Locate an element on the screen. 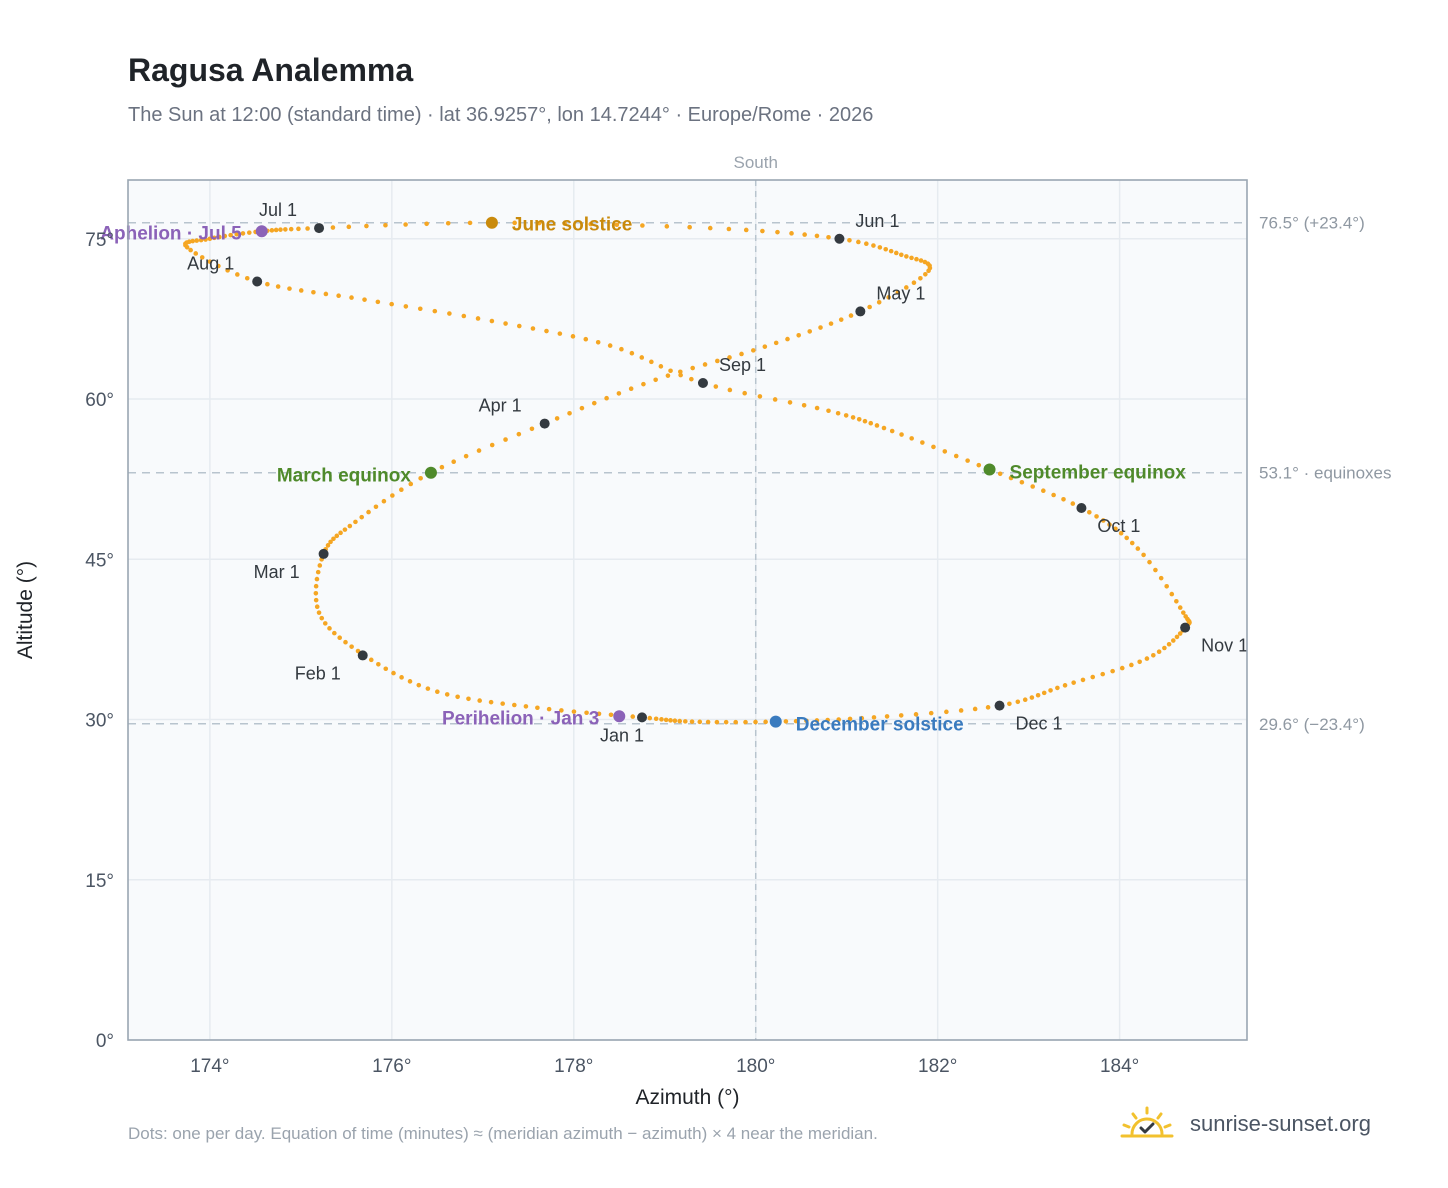 This screenshot has height=1188, width=1448. brand: sunrise-sunset.org is located at coordinates (1245, 1124).